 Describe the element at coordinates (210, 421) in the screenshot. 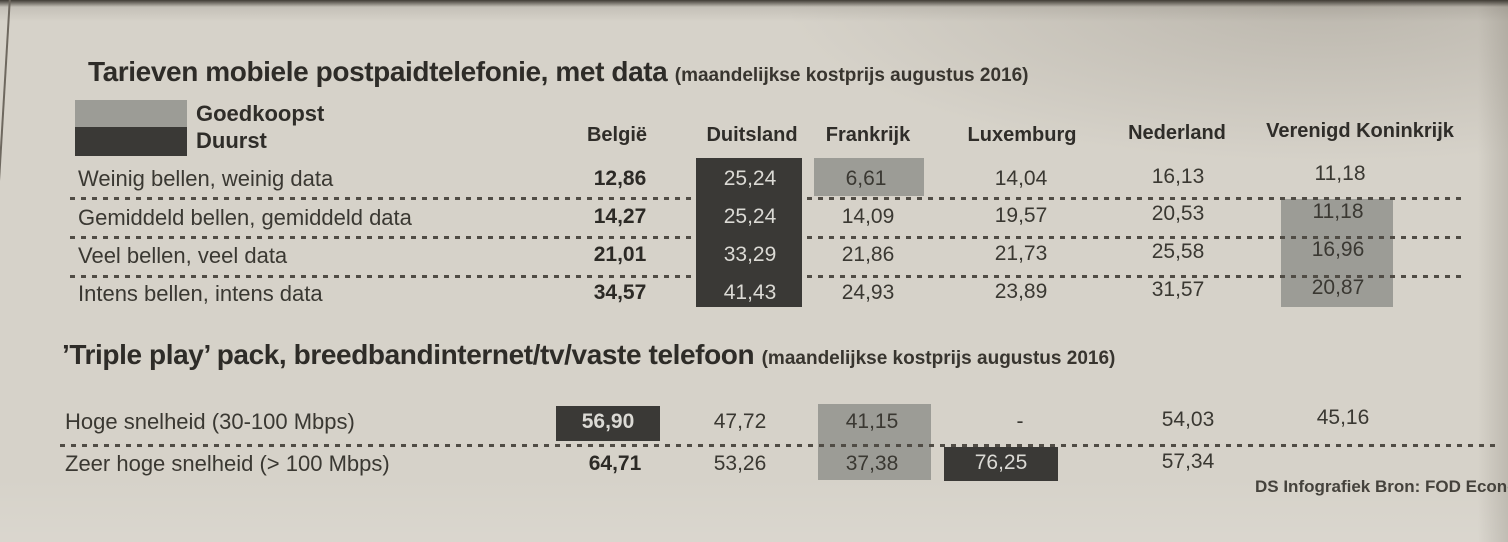

I see `table-row-label: Hoge snelheid (30-100 Mbps)` at that location.